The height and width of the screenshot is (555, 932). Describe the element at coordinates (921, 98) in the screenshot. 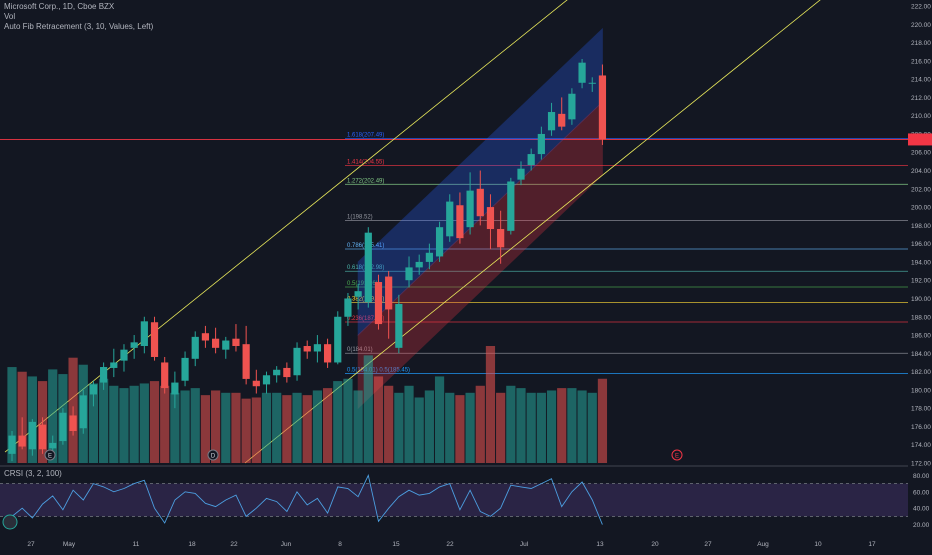

I see `price-tick: 212.00` at that location.